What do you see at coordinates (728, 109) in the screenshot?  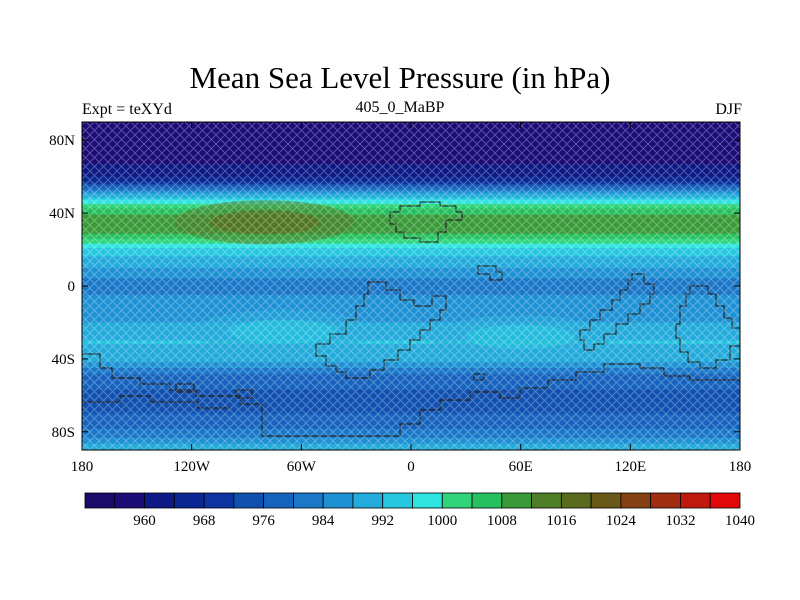 I see `season-label: DJF` at bounding box center [728, 109].